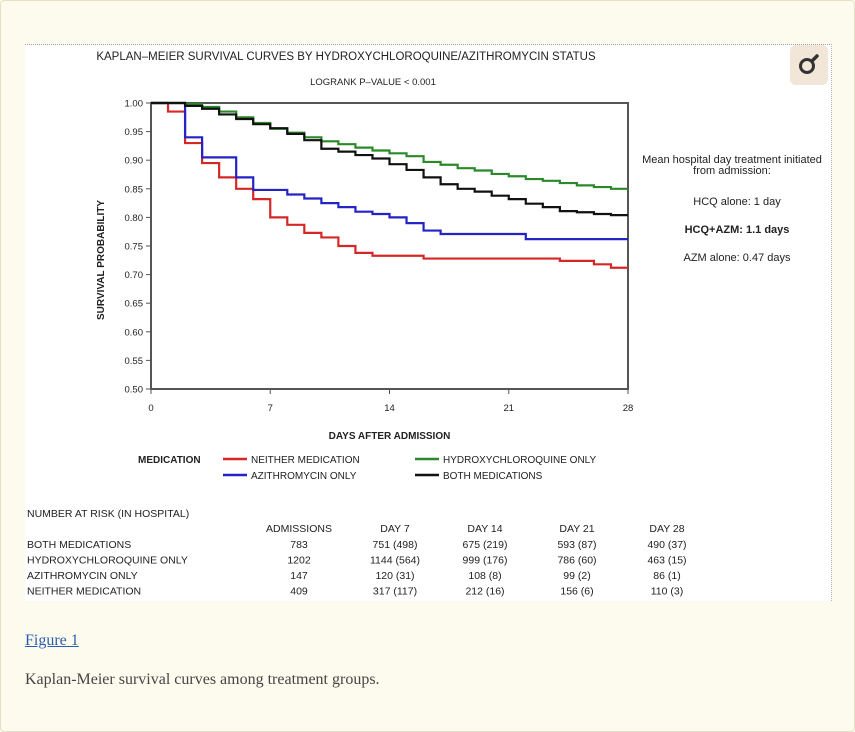  Describe the element at coordinates (299, 576) in the screenshot. I see `risk-table-cell: 147` at that location.